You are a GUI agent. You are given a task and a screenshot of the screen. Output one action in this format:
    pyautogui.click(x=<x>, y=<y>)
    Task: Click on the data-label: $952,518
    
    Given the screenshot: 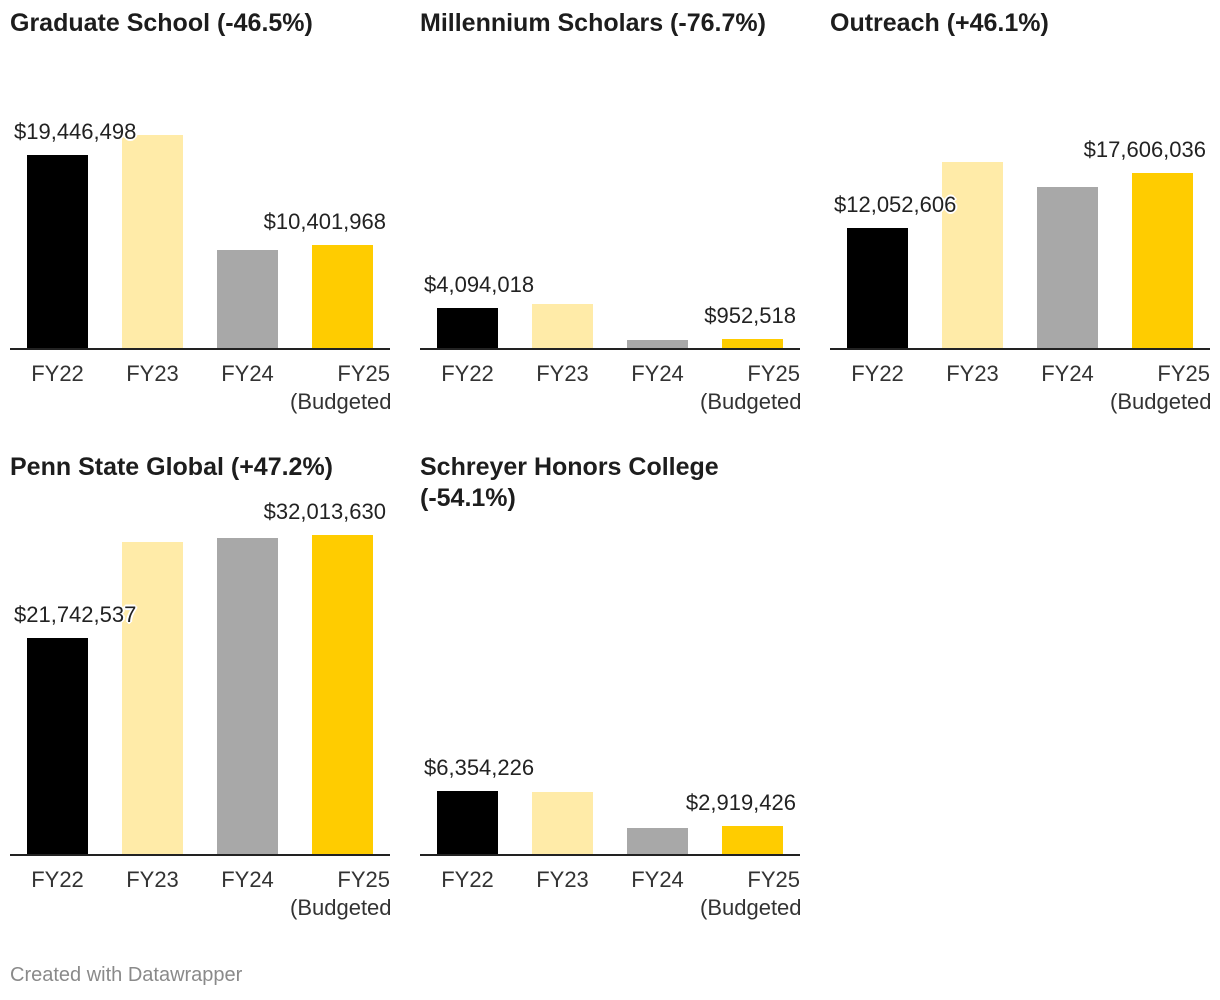 What is the action you would take?
    pyautogui.click(x=750, y=315)
    